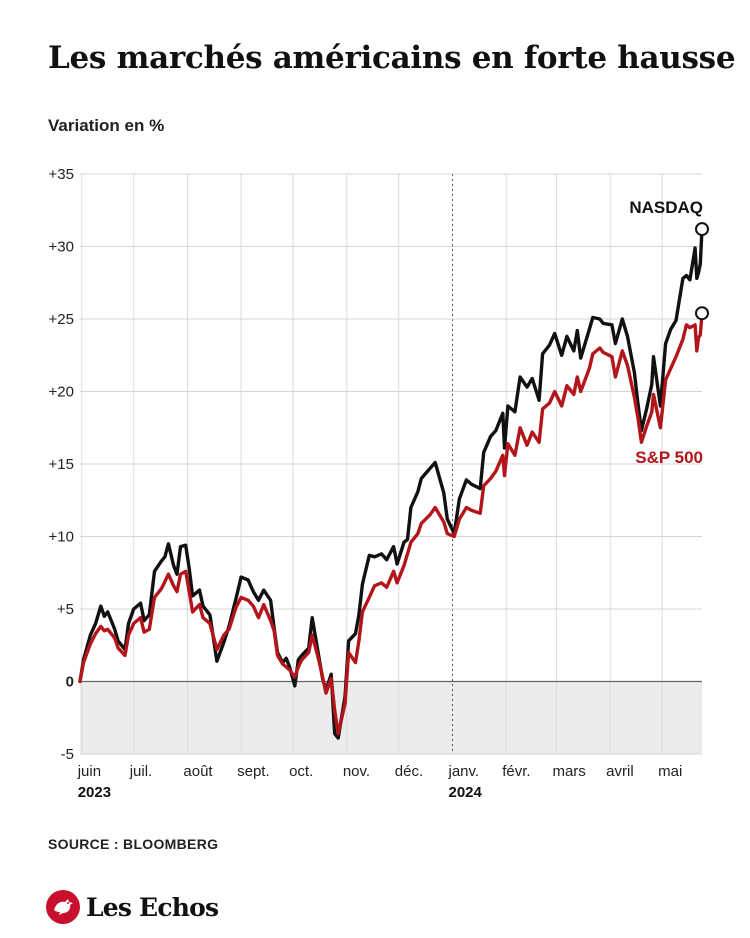 This screenshot has width=750, height=938. Describe the element at coordinates (65, 609) in the screenshot. I see `y-tick-label: +5` at that location.